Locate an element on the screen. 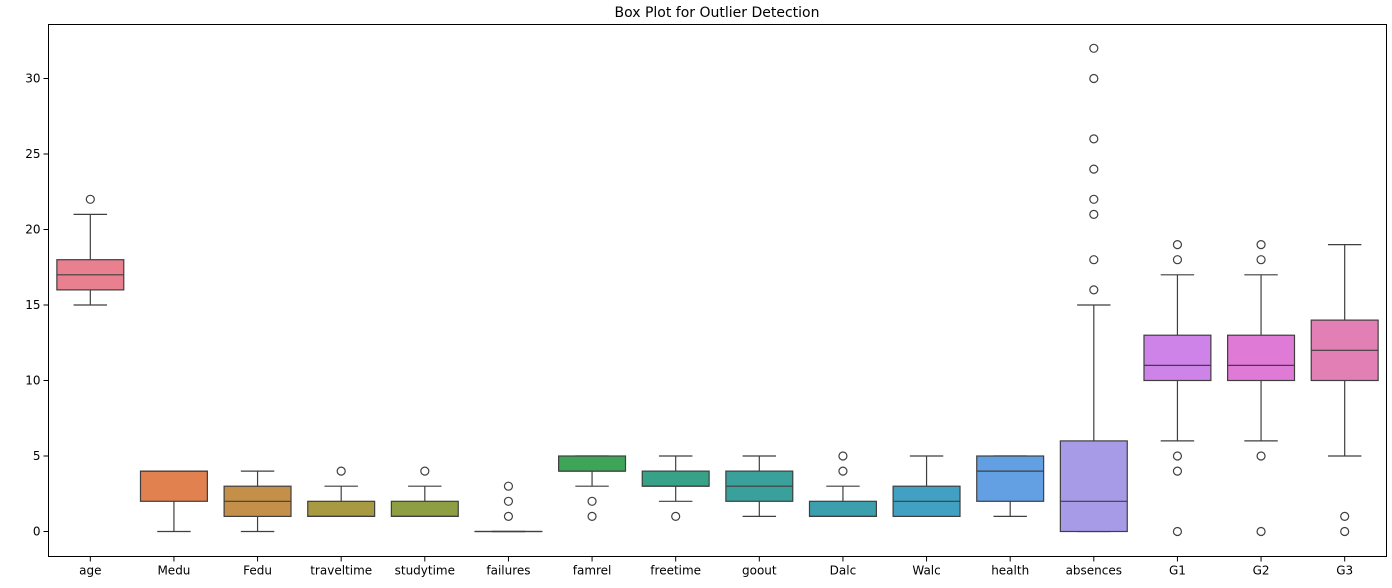 This screenshot has width=1392, height=588. box-absences is located at coordinates (1093, 288).